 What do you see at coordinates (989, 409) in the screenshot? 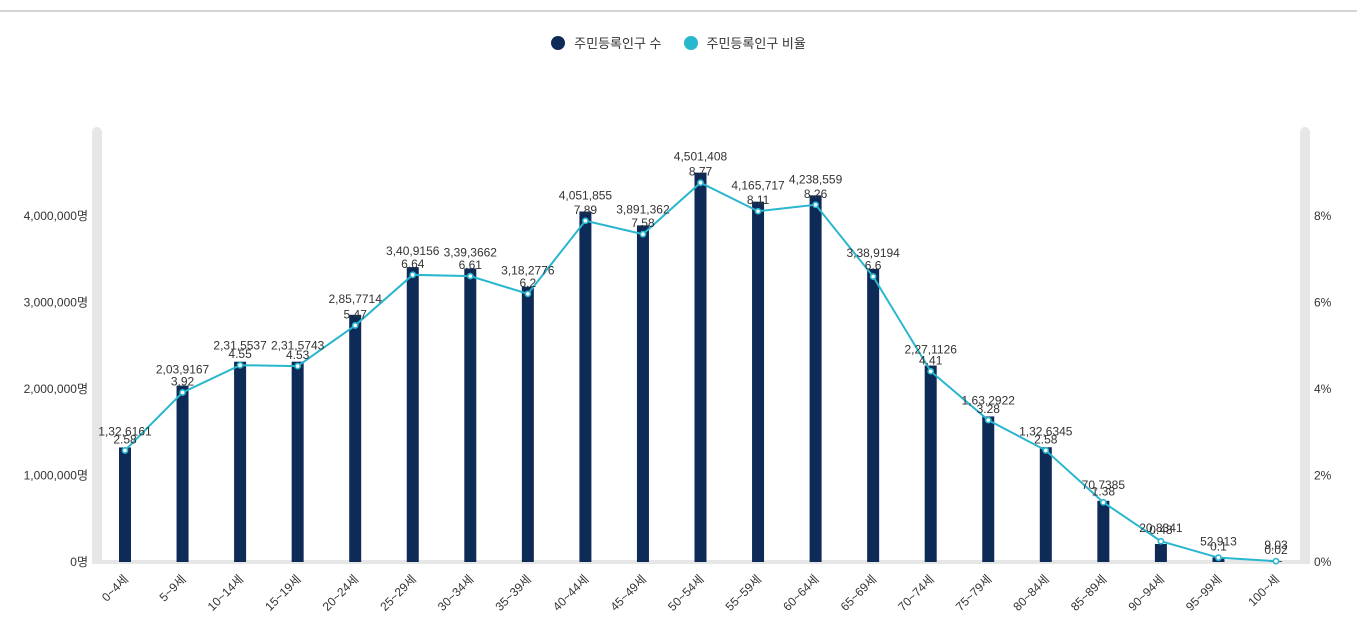
I see `line-data-label: 3.28` at bounding box center [989, 409].